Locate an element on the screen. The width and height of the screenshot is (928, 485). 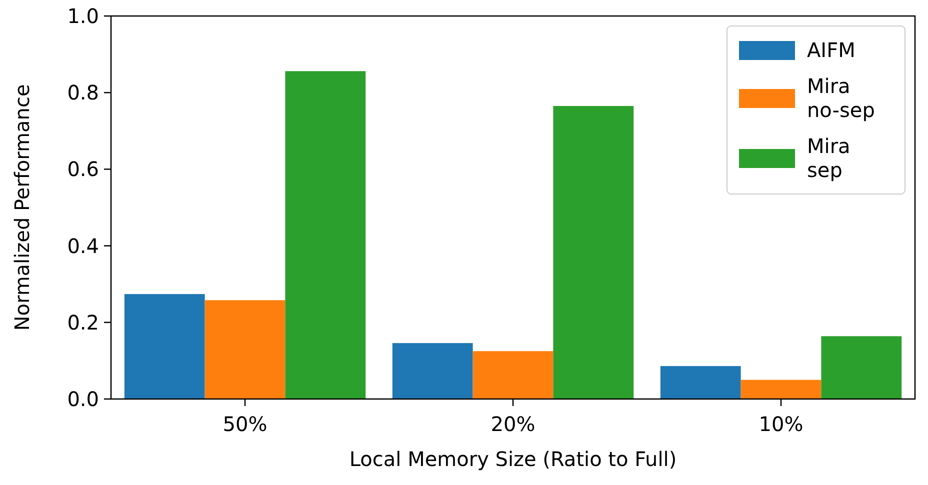
x-axis-title: Local Memory Size (Ratio to Full) is located at coordinates (513, 459).